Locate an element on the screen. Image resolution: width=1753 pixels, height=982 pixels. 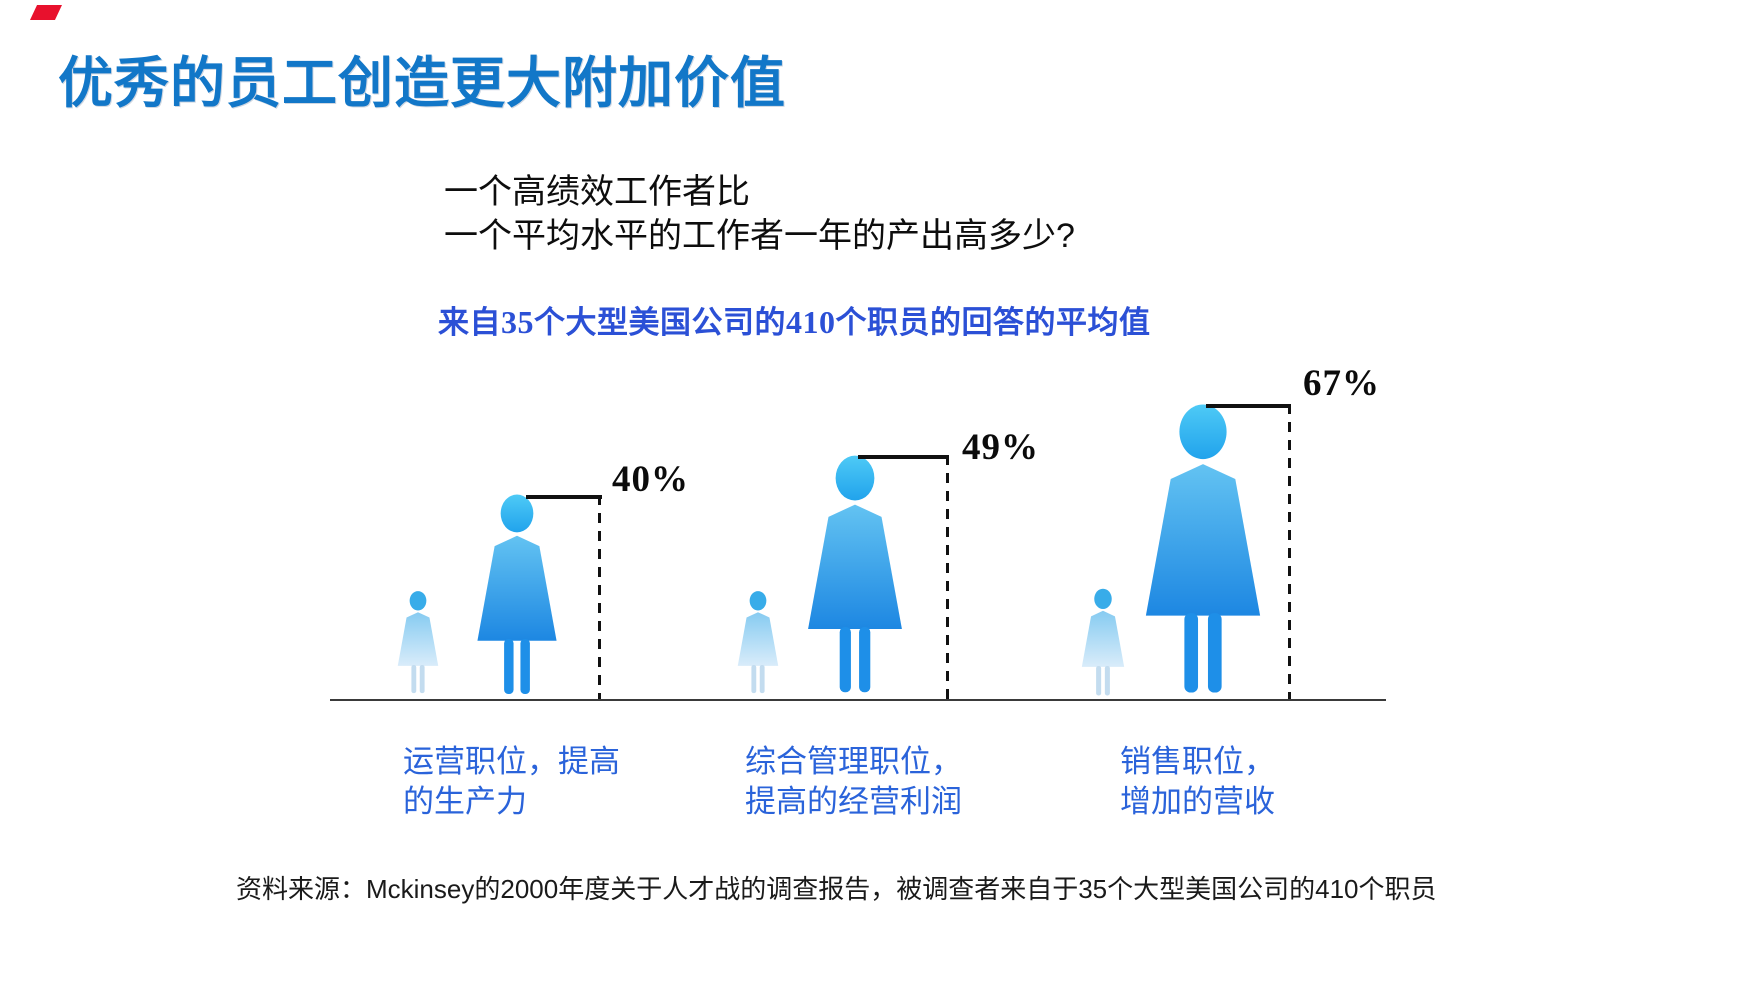
category-label-1: 运营职位，提高 的生产力 is located at coordinates (511, 782).